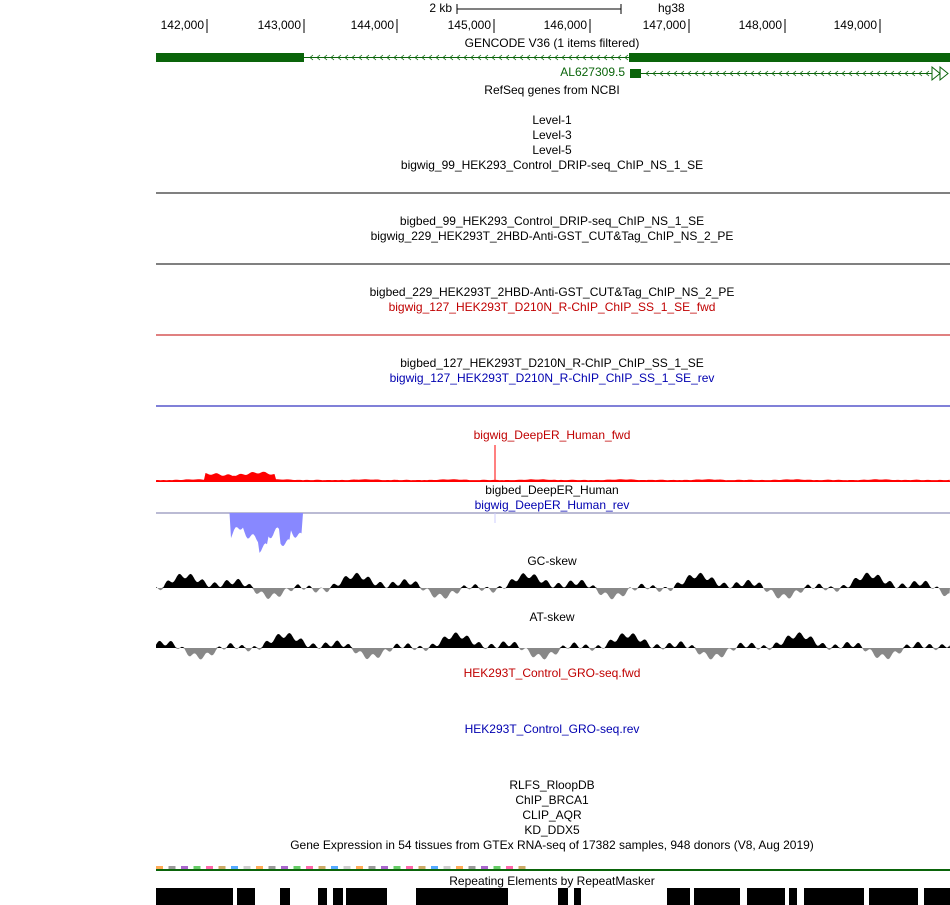 Image resolution: width=950 pixels, height=905 pixels. What do you see at coordinates (280, 25) in the screenshot?
I see `ruler-label: 143,000` at bounding box center [280, 25].